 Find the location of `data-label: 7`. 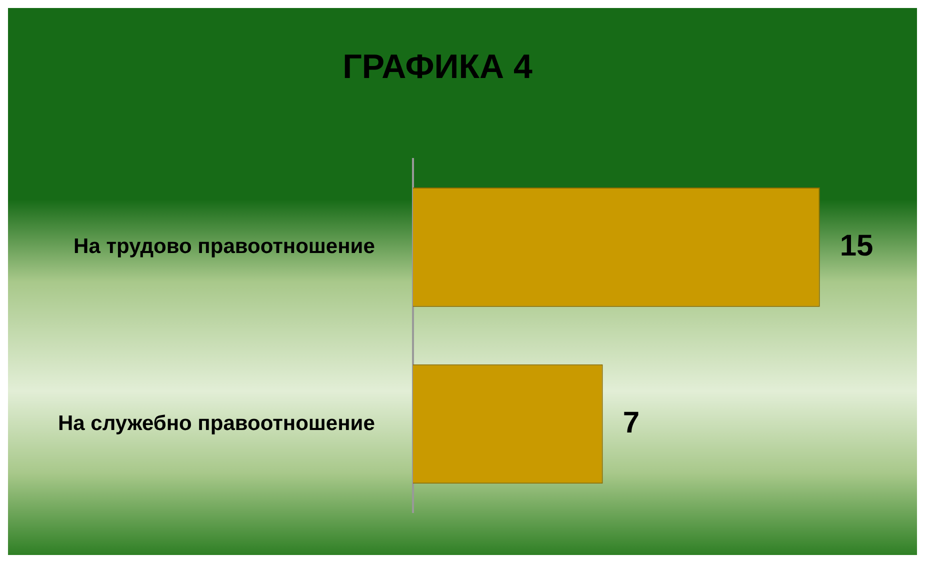

data-label: 7 is located at coordinates (631, 423).